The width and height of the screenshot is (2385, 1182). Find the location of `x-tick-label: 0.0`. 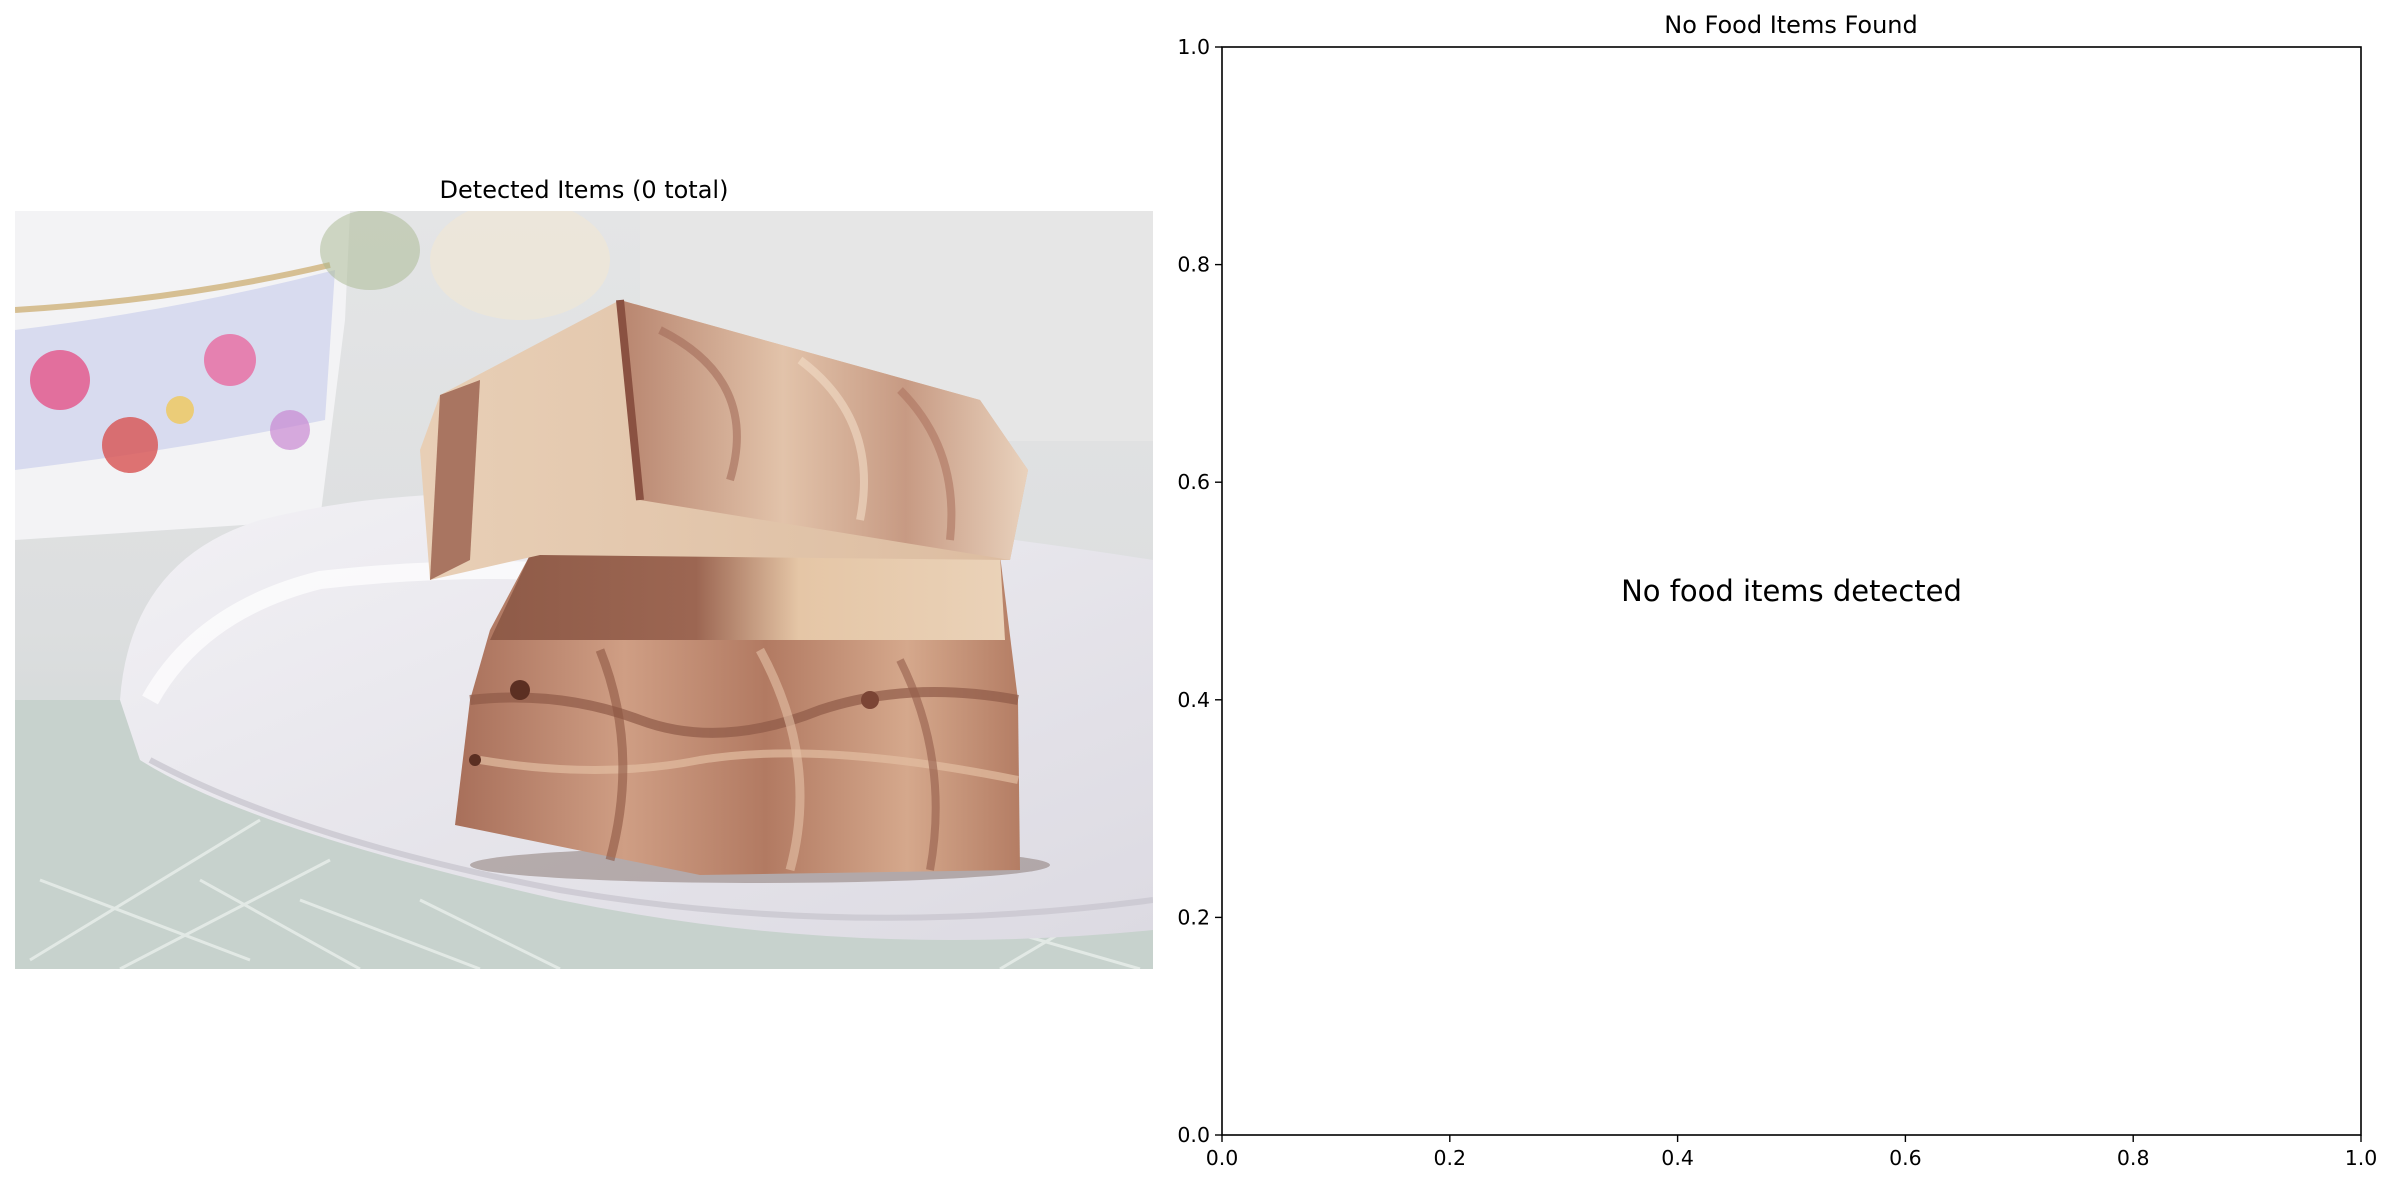

x-tick-label: 0.0 is located at coordinates (1222, 1158).